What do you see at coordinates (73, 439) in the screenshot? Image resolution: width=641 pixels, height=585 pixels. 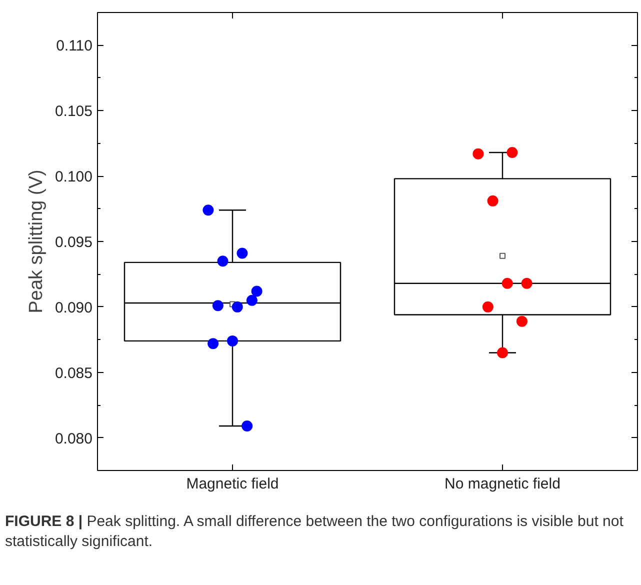 I see `y-tick-label: 0.080` at bounding box center [73, 439].